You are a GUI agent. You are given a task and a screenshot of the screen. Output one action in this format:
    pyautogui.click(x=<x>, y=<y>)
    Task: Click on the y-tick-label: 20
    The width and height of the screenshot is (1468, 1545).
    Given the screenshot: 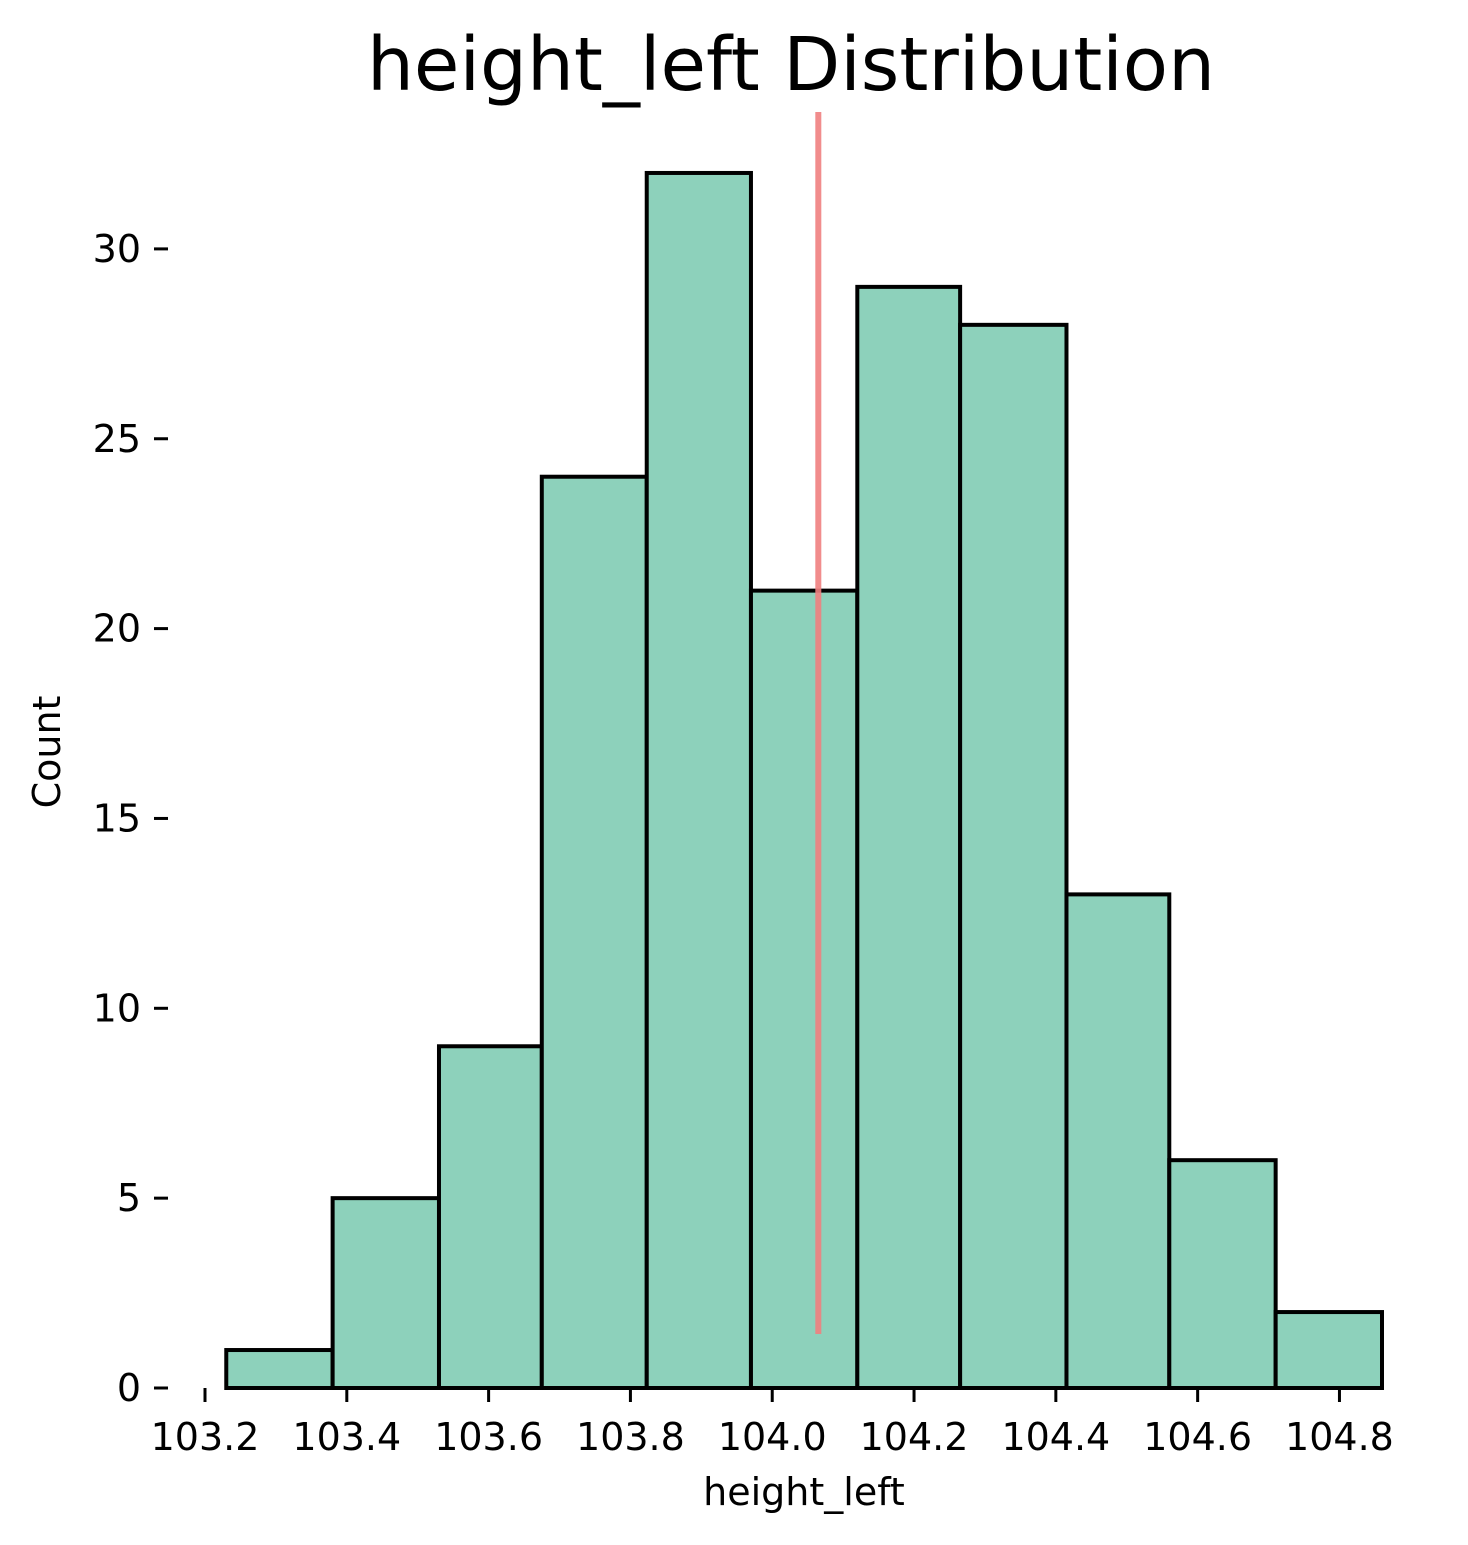 What is the action you would take?
    pyautogui.click(x=117, y=629)
    